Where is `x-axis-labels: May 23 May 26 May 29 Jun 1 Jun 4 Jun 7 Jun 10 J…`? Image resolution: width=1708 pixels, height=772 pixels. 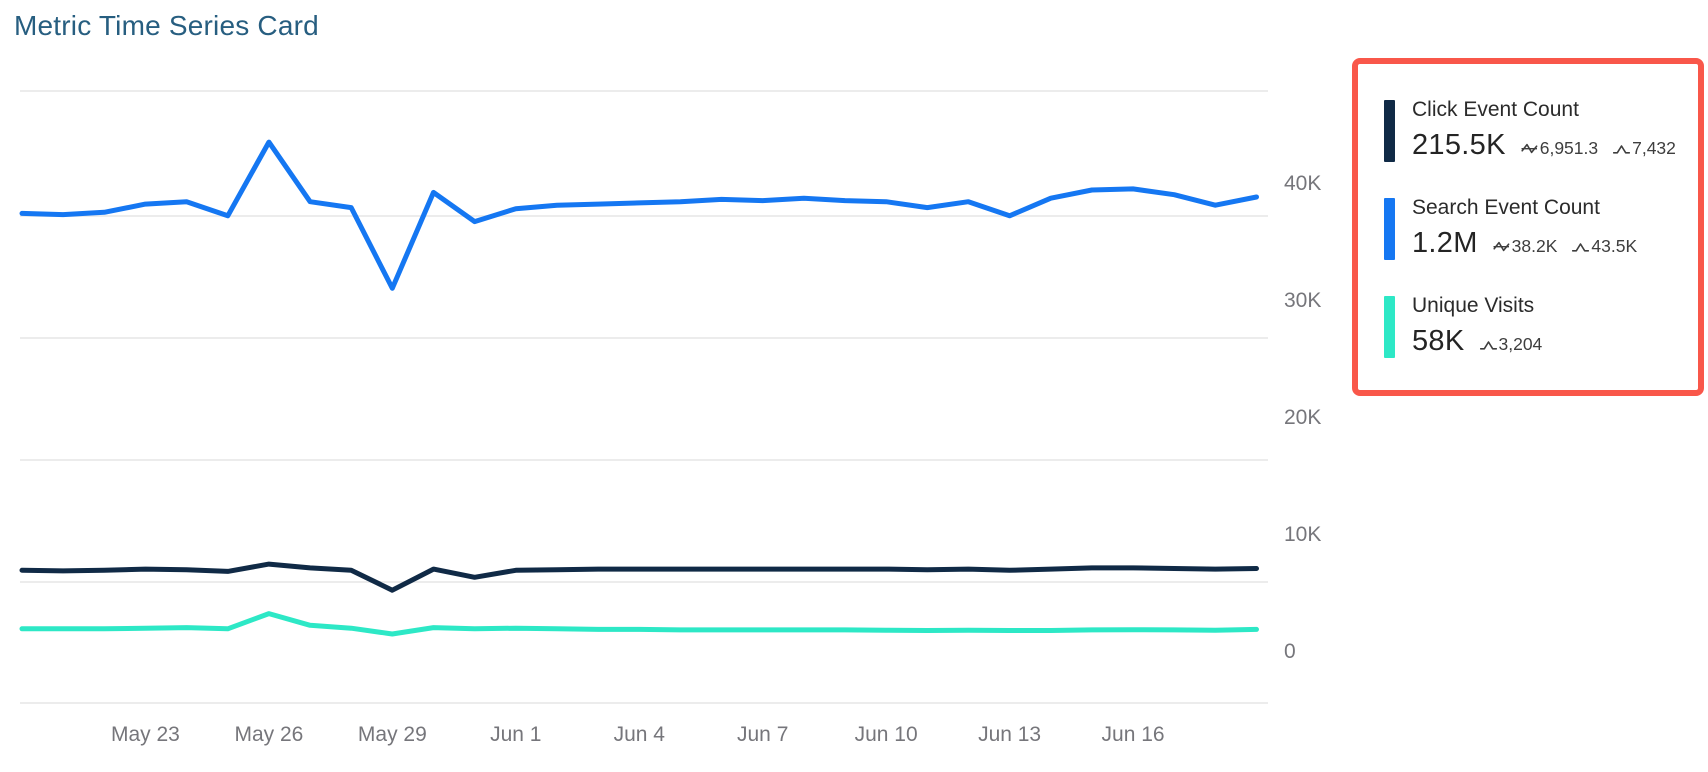 x-axis-labels: May 23 May 26 May 29 Jun 1 Jun 4 Jun 7 Jun 10 J… is located at coordinates (638, 734).